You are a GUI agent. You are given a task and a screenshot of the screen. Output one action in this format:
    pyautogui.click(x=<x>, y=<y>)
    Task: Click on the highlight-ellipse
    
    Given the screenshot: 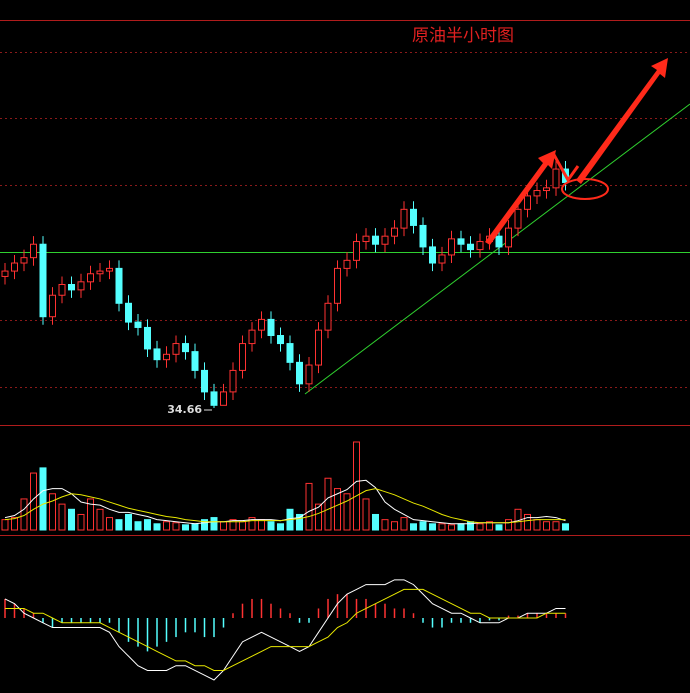 What is the action you would take?
    pyautogui.click(x=585, y=189)
    